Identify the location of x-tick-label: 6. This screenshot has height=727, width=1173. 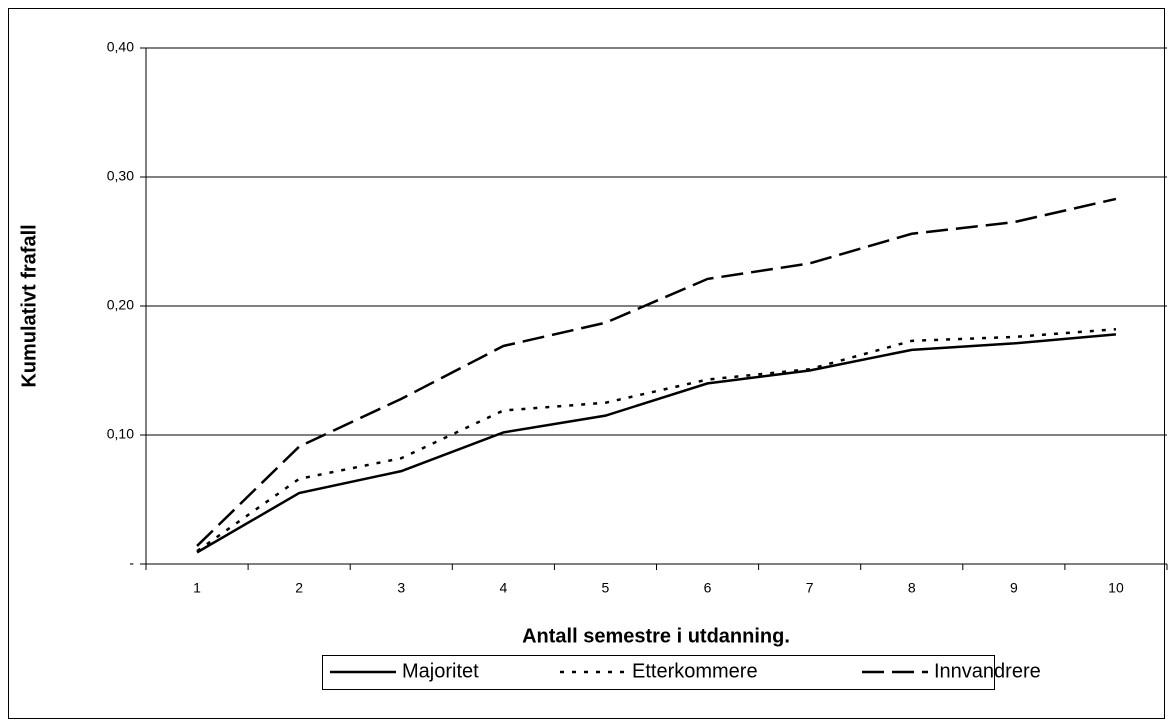
(708, 588).